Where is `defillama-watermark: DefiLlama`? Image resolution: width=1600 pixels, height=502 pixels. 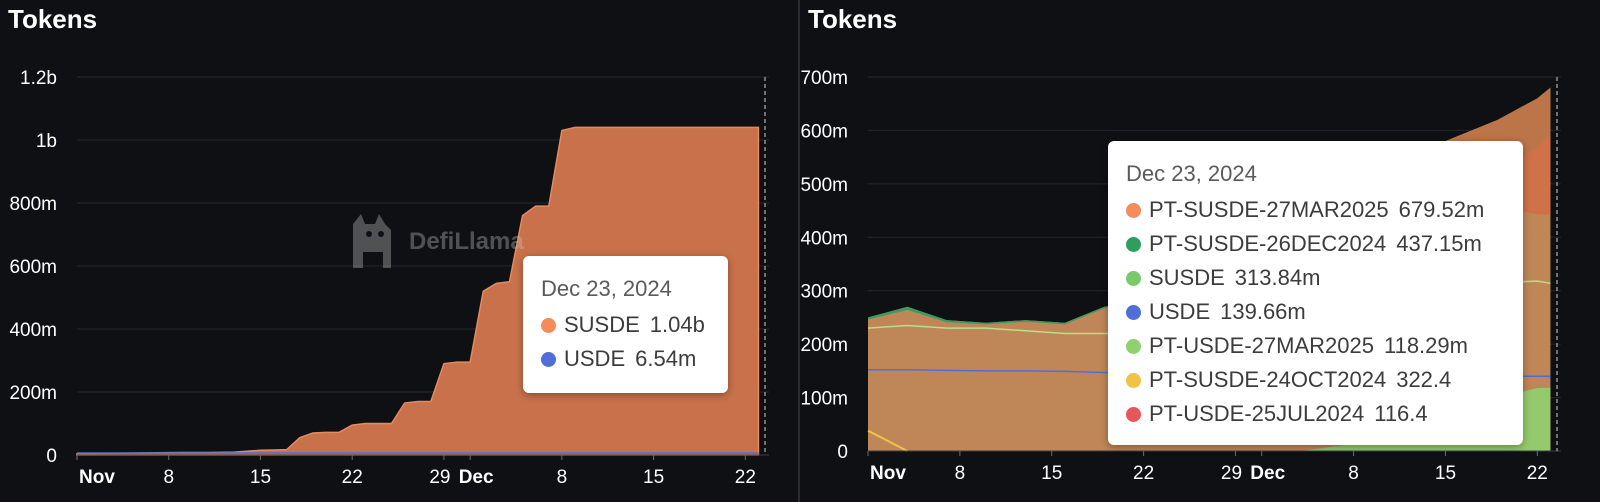 defillama-watermark: DefiLlama is located at coordinates (434, 242).